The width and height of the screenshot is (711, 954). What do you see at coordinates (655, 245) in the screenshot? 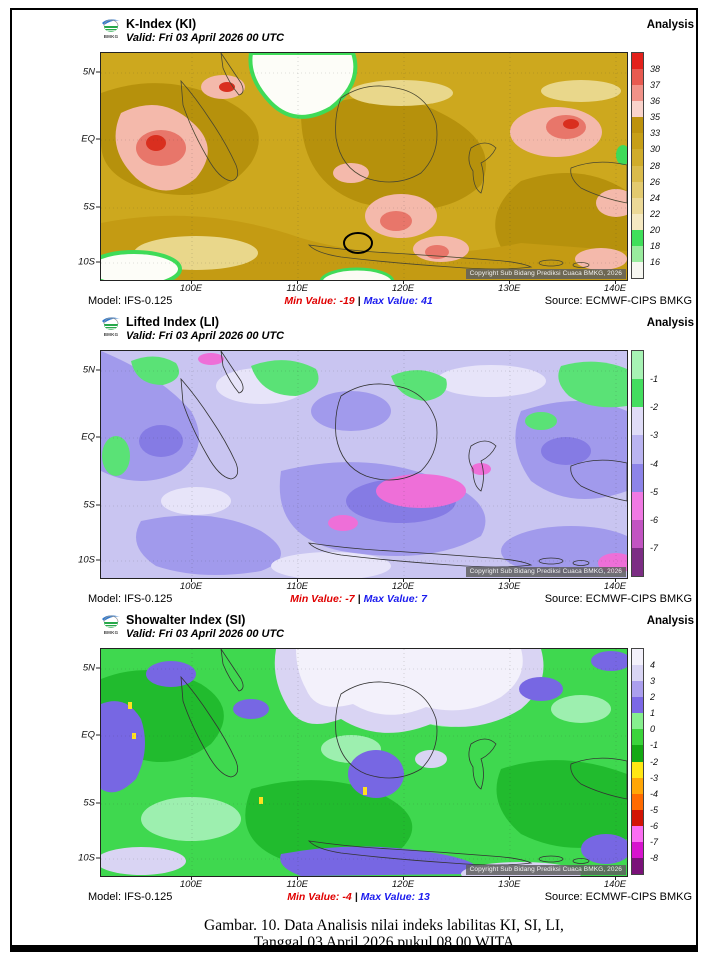
I see `colorbar-tick-label: 18` at bounding box center [655, 245].